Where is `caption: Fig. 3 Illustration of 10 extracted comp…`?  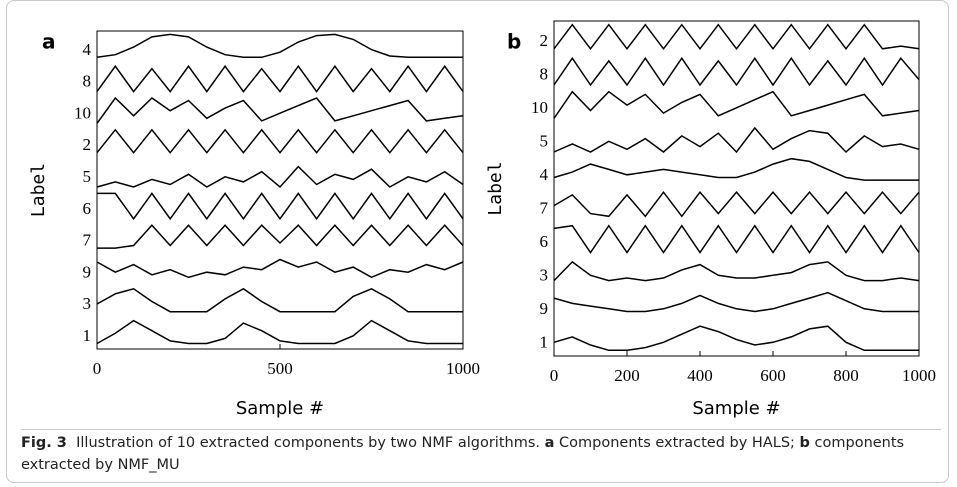
caption: Fig. 3 Illustration of 10 extracted comp… is located at coordinates (481, 452).